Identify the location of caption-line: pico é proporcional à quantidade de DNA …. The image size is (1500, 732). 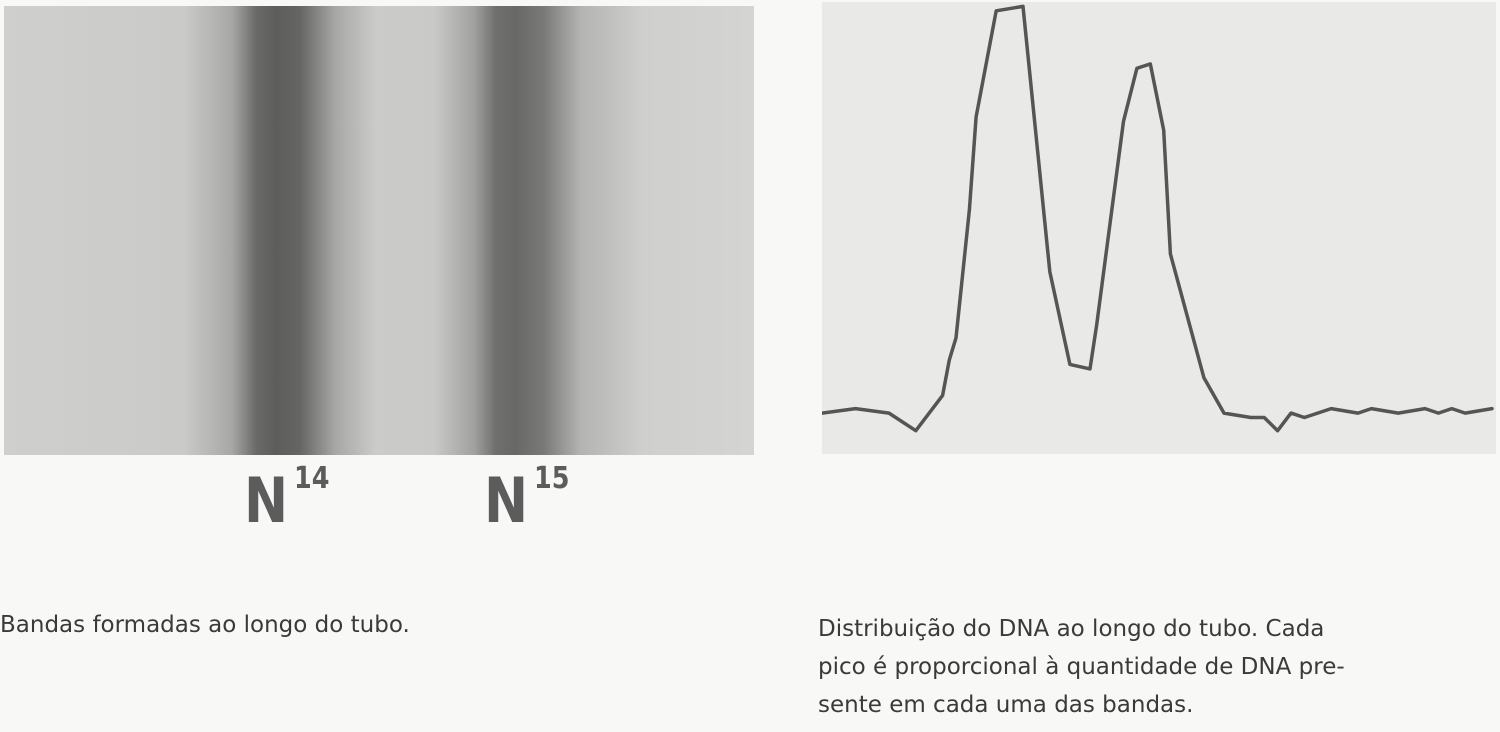
(1081, 667).